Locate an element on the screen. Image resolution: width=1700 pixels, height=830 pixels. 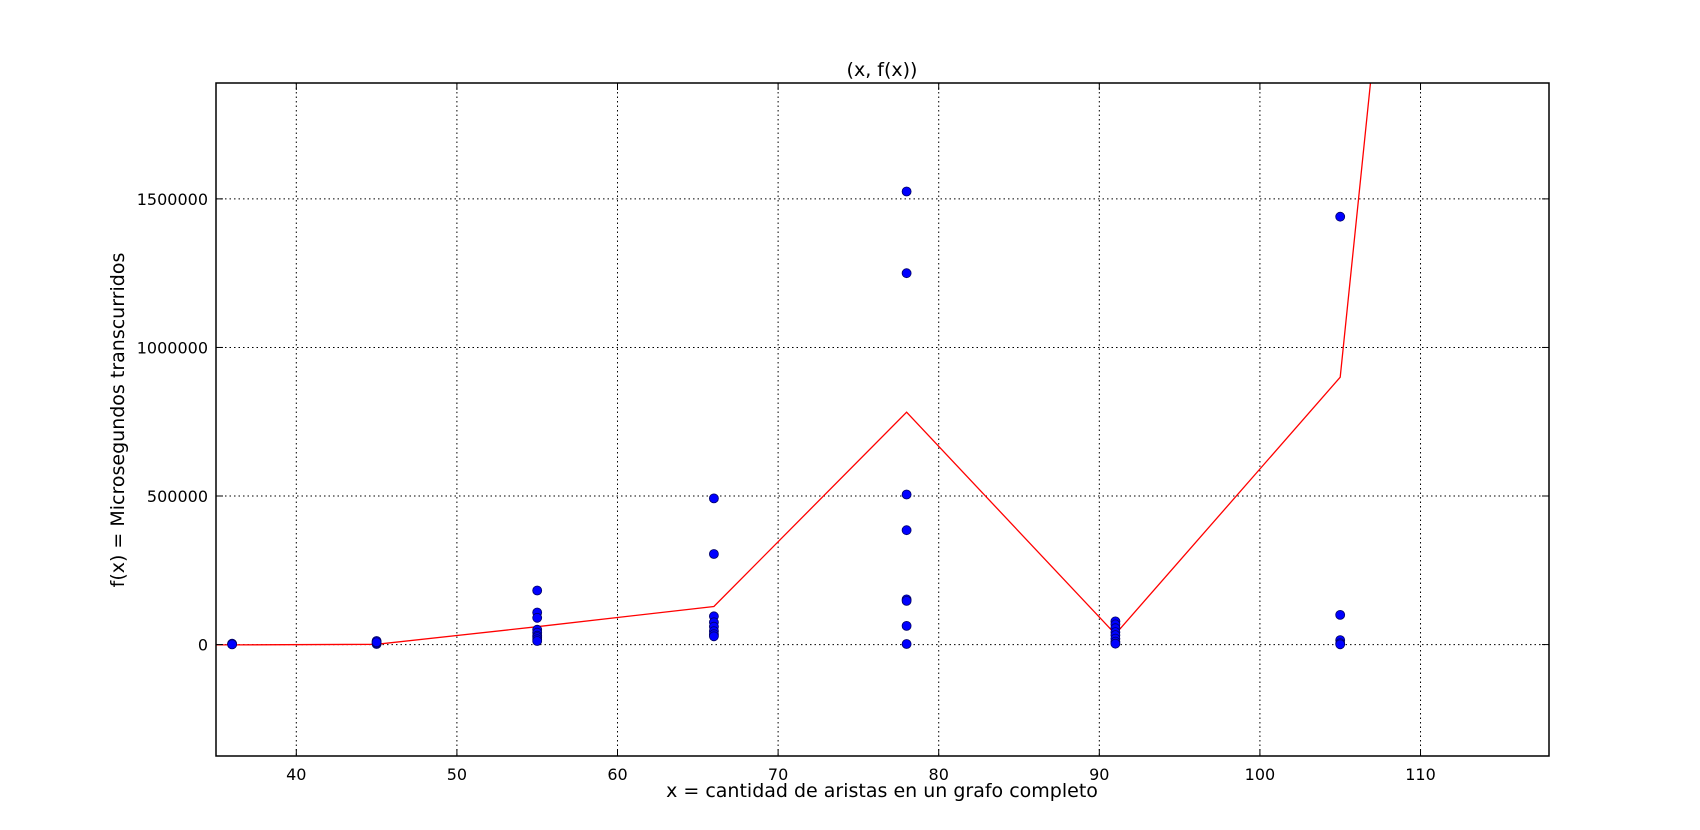
x-tick-label: 70 is located at coordinates (778, 774).